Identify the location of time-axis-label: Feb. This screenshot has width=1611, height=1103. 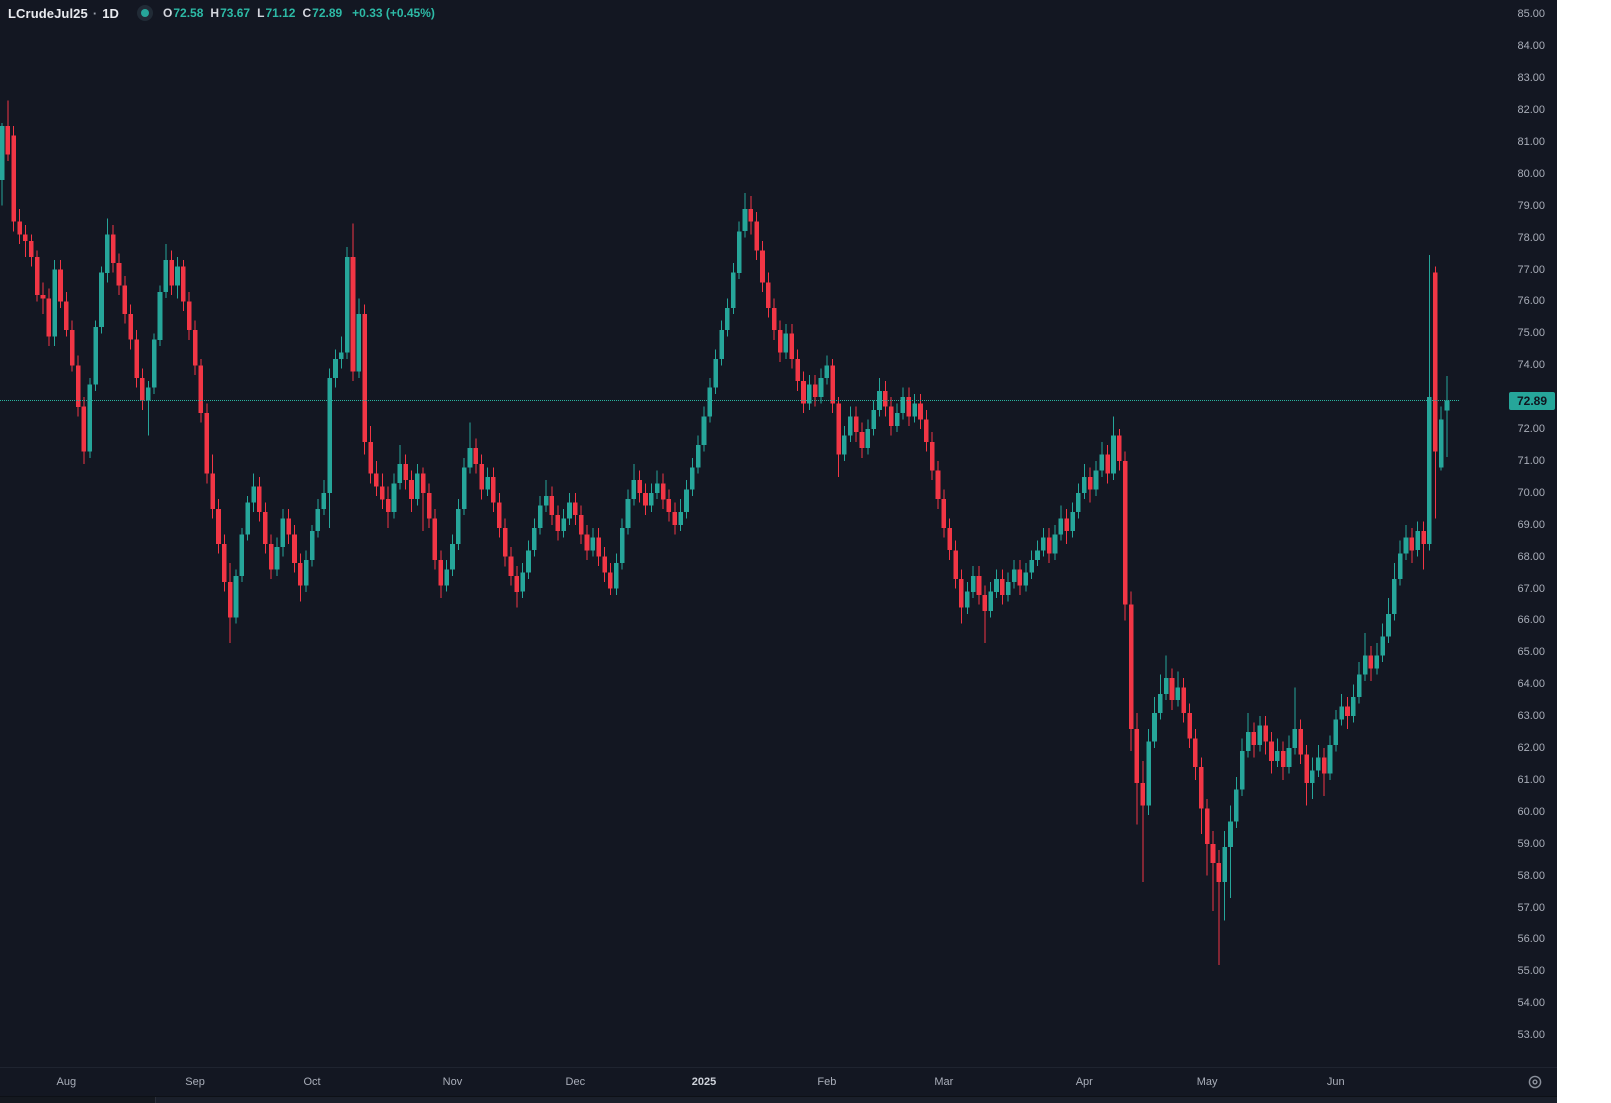
(827, 1082).